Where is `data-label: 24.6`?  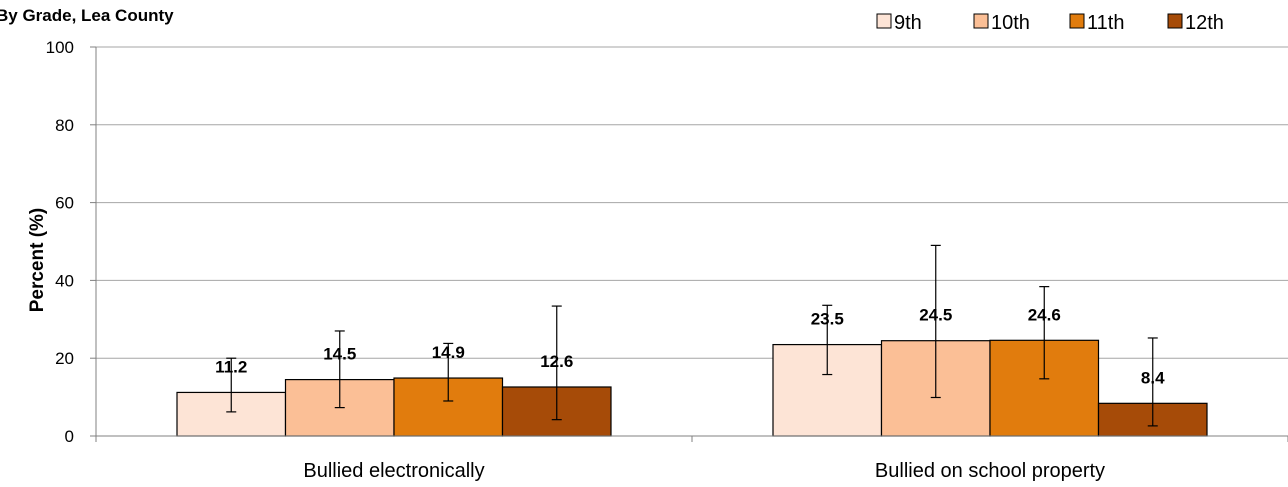
data-label: 24.6 is located at coordinates (1044, 314).